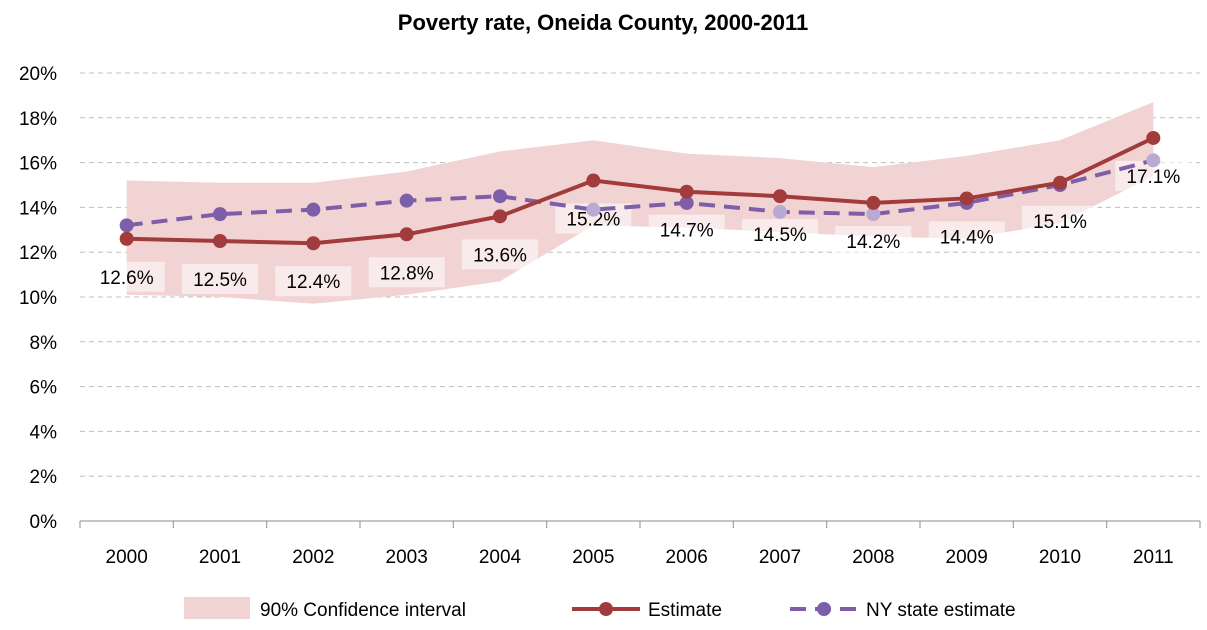 The height and width of the screenshot is (630, 1207). Describe the element at coordinates (606, 609) in the screenshot. I see `legend-estimate-marker` at that location.